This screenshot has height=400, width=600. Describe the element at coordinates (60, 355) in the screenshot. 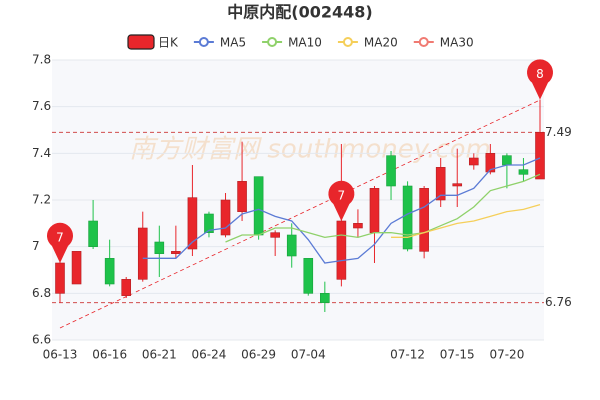

I see `x-tick-label: 06-13` at that location.